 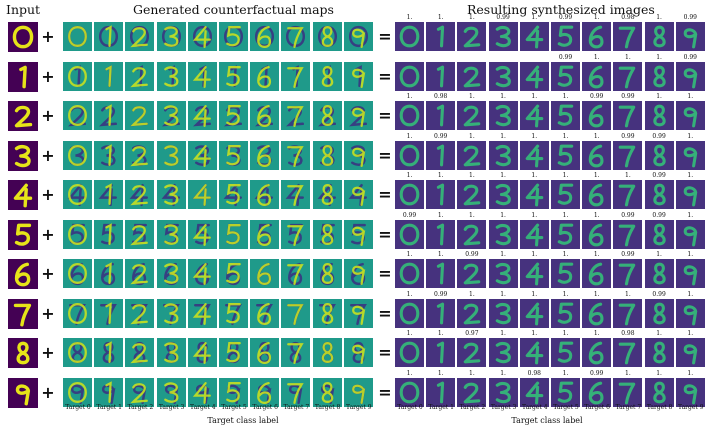 What do you see at coordinates (561, 9) in the screenshot?
I see `synthesized-images-header: Resulting synthesized images` at bounding box center [561, 9].